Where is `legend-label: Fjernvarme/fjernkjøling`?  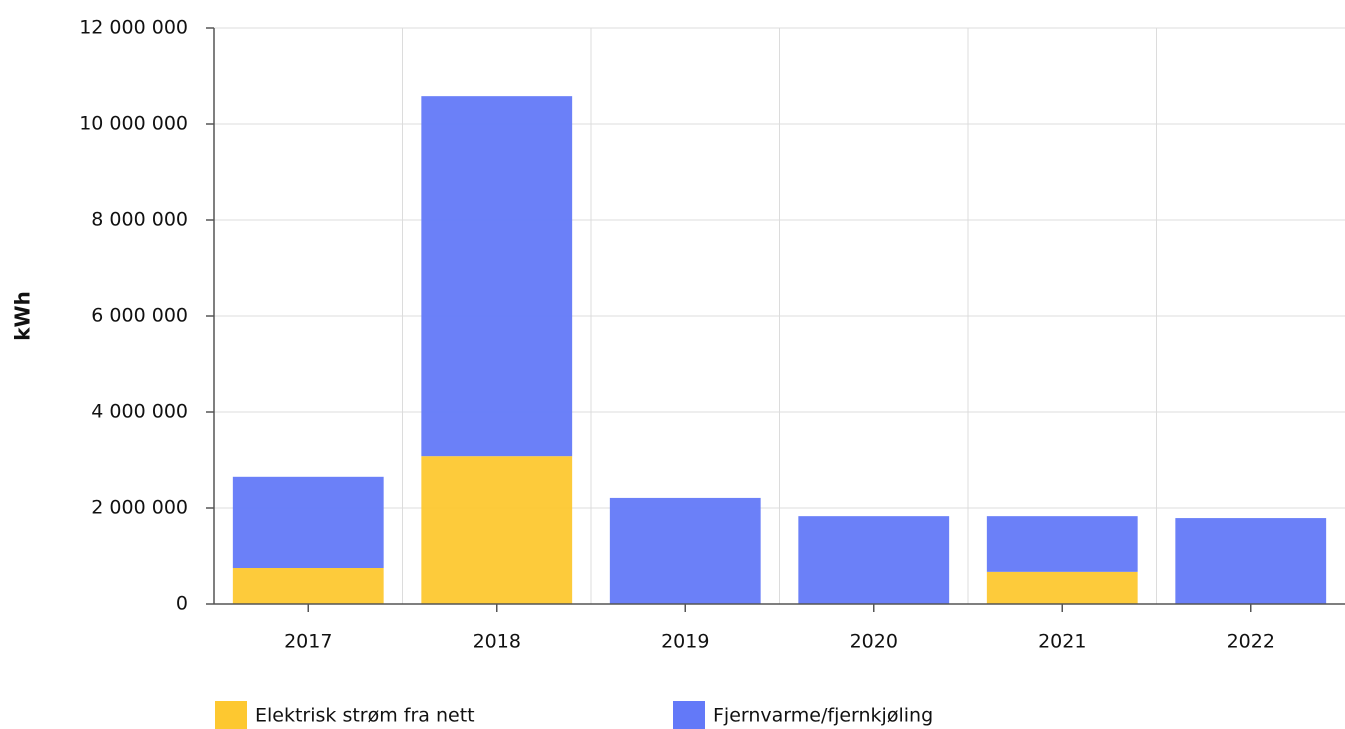
legend-label: Fjernvarme/fjernkjøling is located at coordinates (823, 716).